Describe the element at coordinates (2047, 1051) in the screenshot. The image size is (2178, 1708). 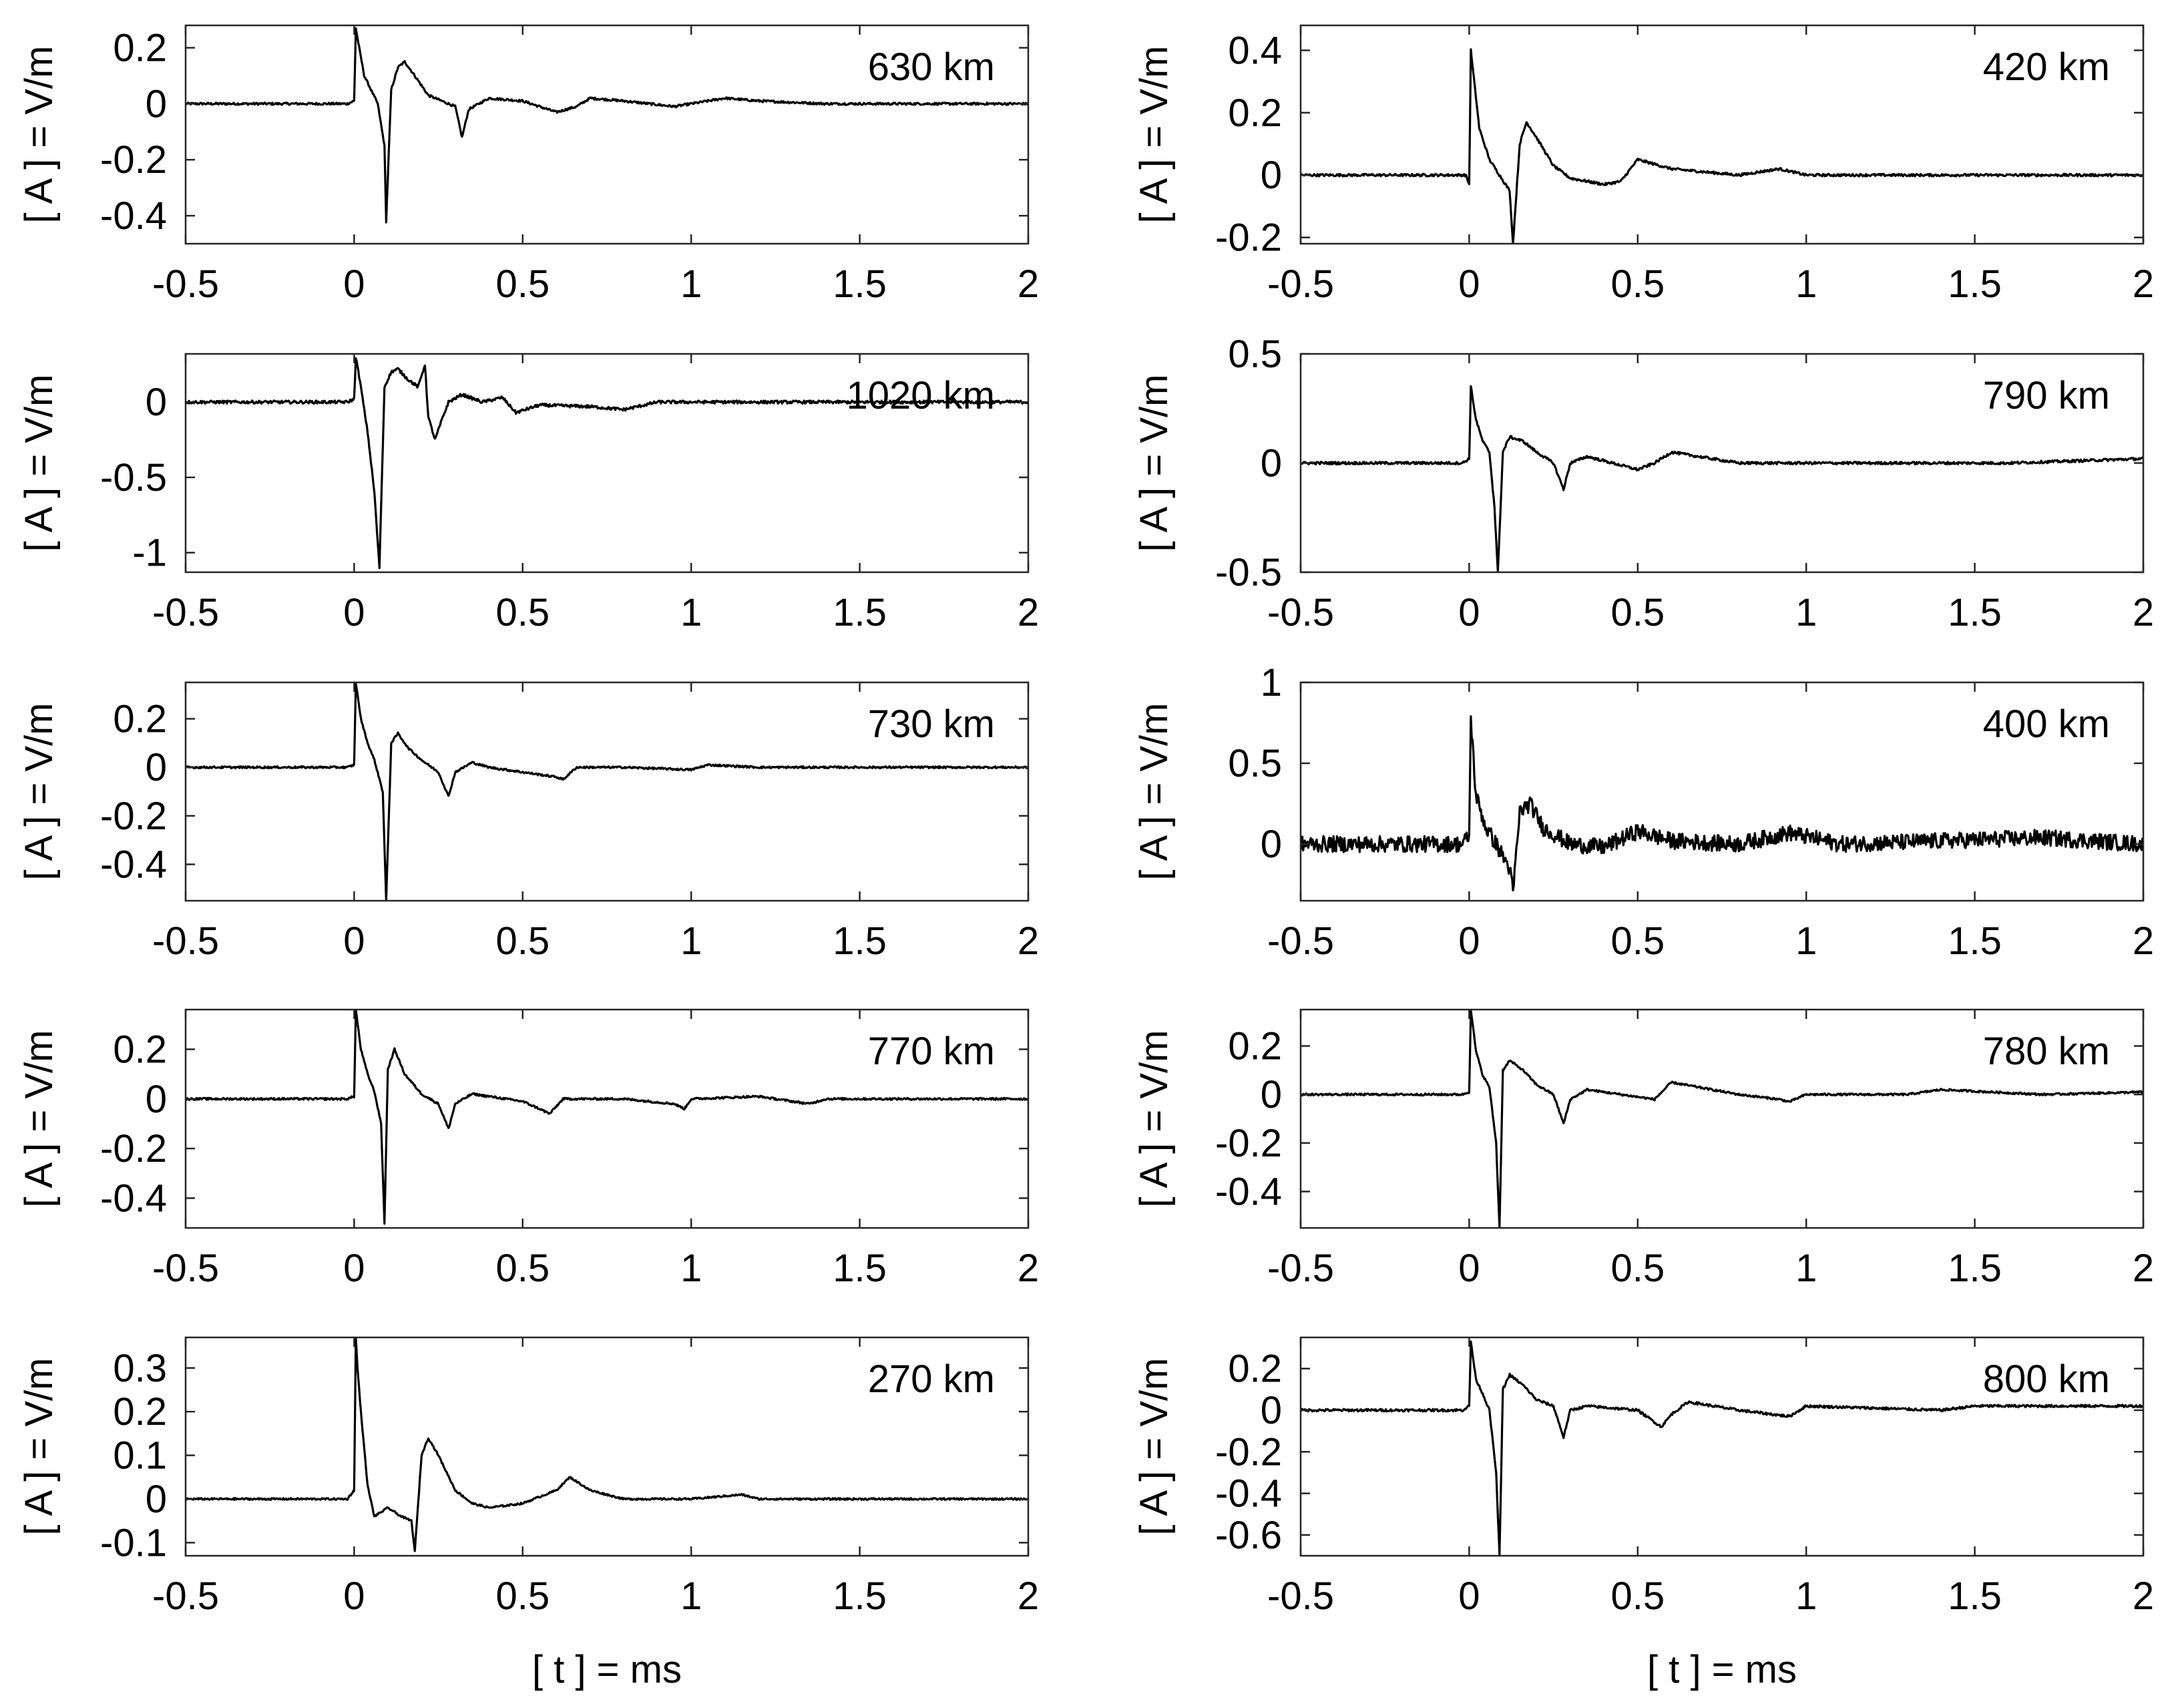
I see `panel-title: 780 km` at that location.